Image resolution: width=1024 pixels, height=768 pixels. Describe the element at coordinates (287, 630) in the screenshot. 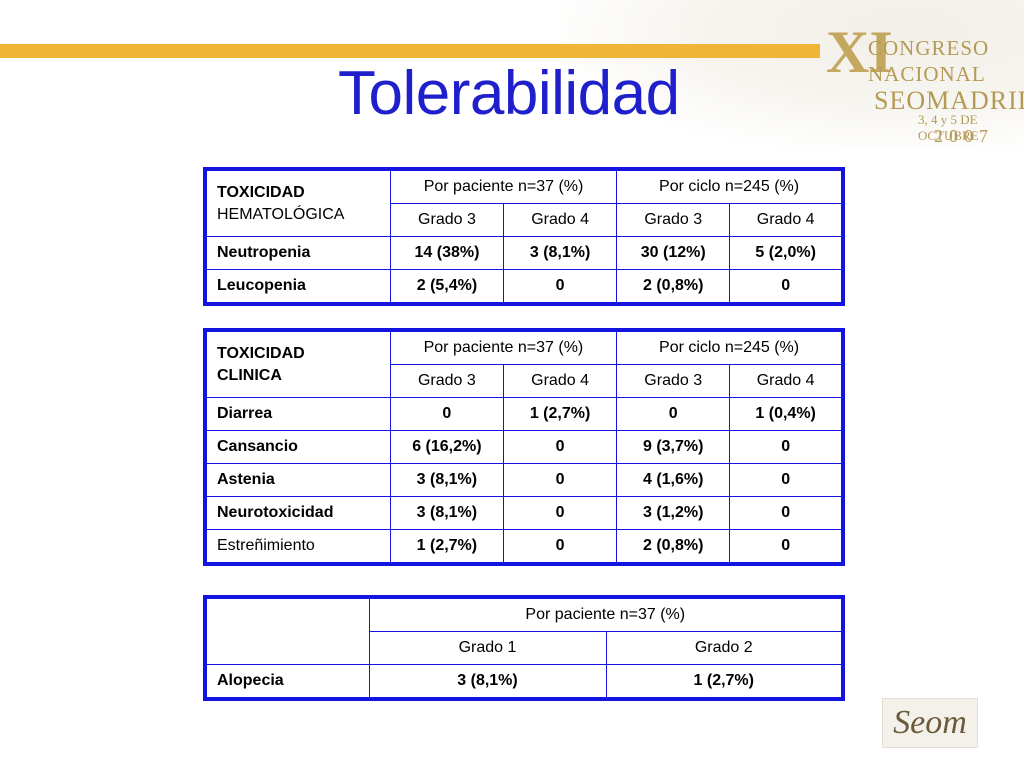

I see `empty-header-cell` at that location.